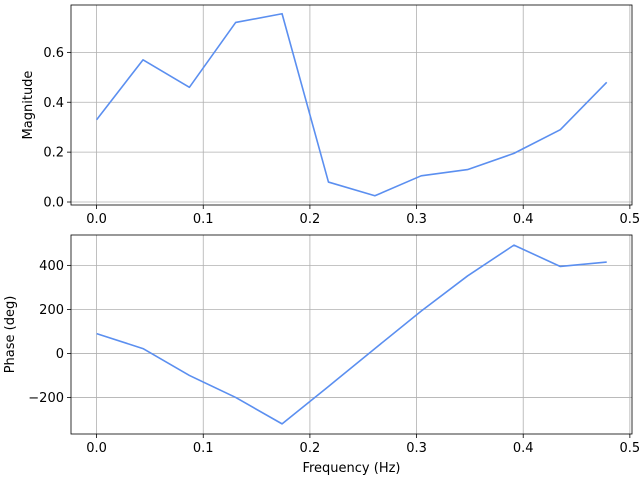 The image size is (640, 480). I want to click on y-axis-label: Phase (deg), so click(10, 335).